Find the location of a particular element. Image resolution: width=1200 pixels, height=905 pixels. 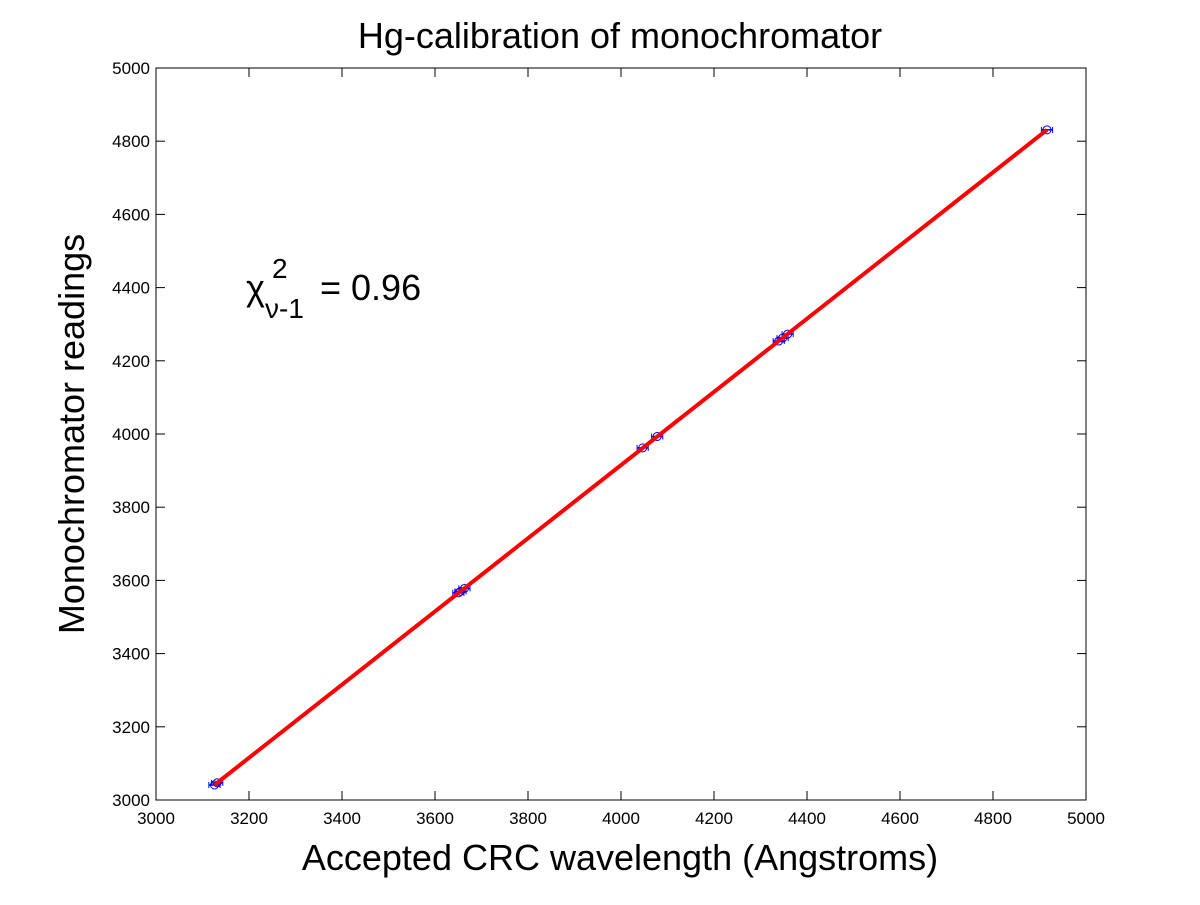

chi-square-annotation: χ 2 ν-1 = 0.96 is located at coordinates (333, 288).